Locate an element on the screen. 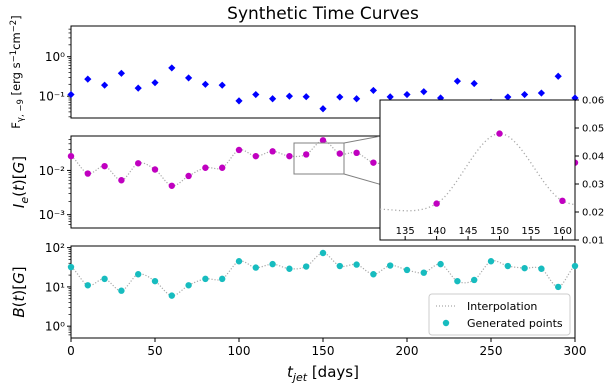  ie-y-axis: 10⁻² 10⁻³ is located at coordinates (55, 182).